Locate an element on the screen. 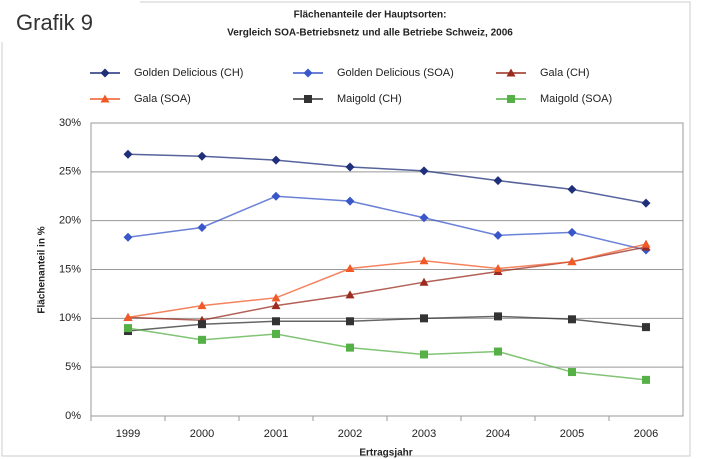 This screenshot has height=459, width=714. y-tick-label: 20% is located at coordinates (70, 221).